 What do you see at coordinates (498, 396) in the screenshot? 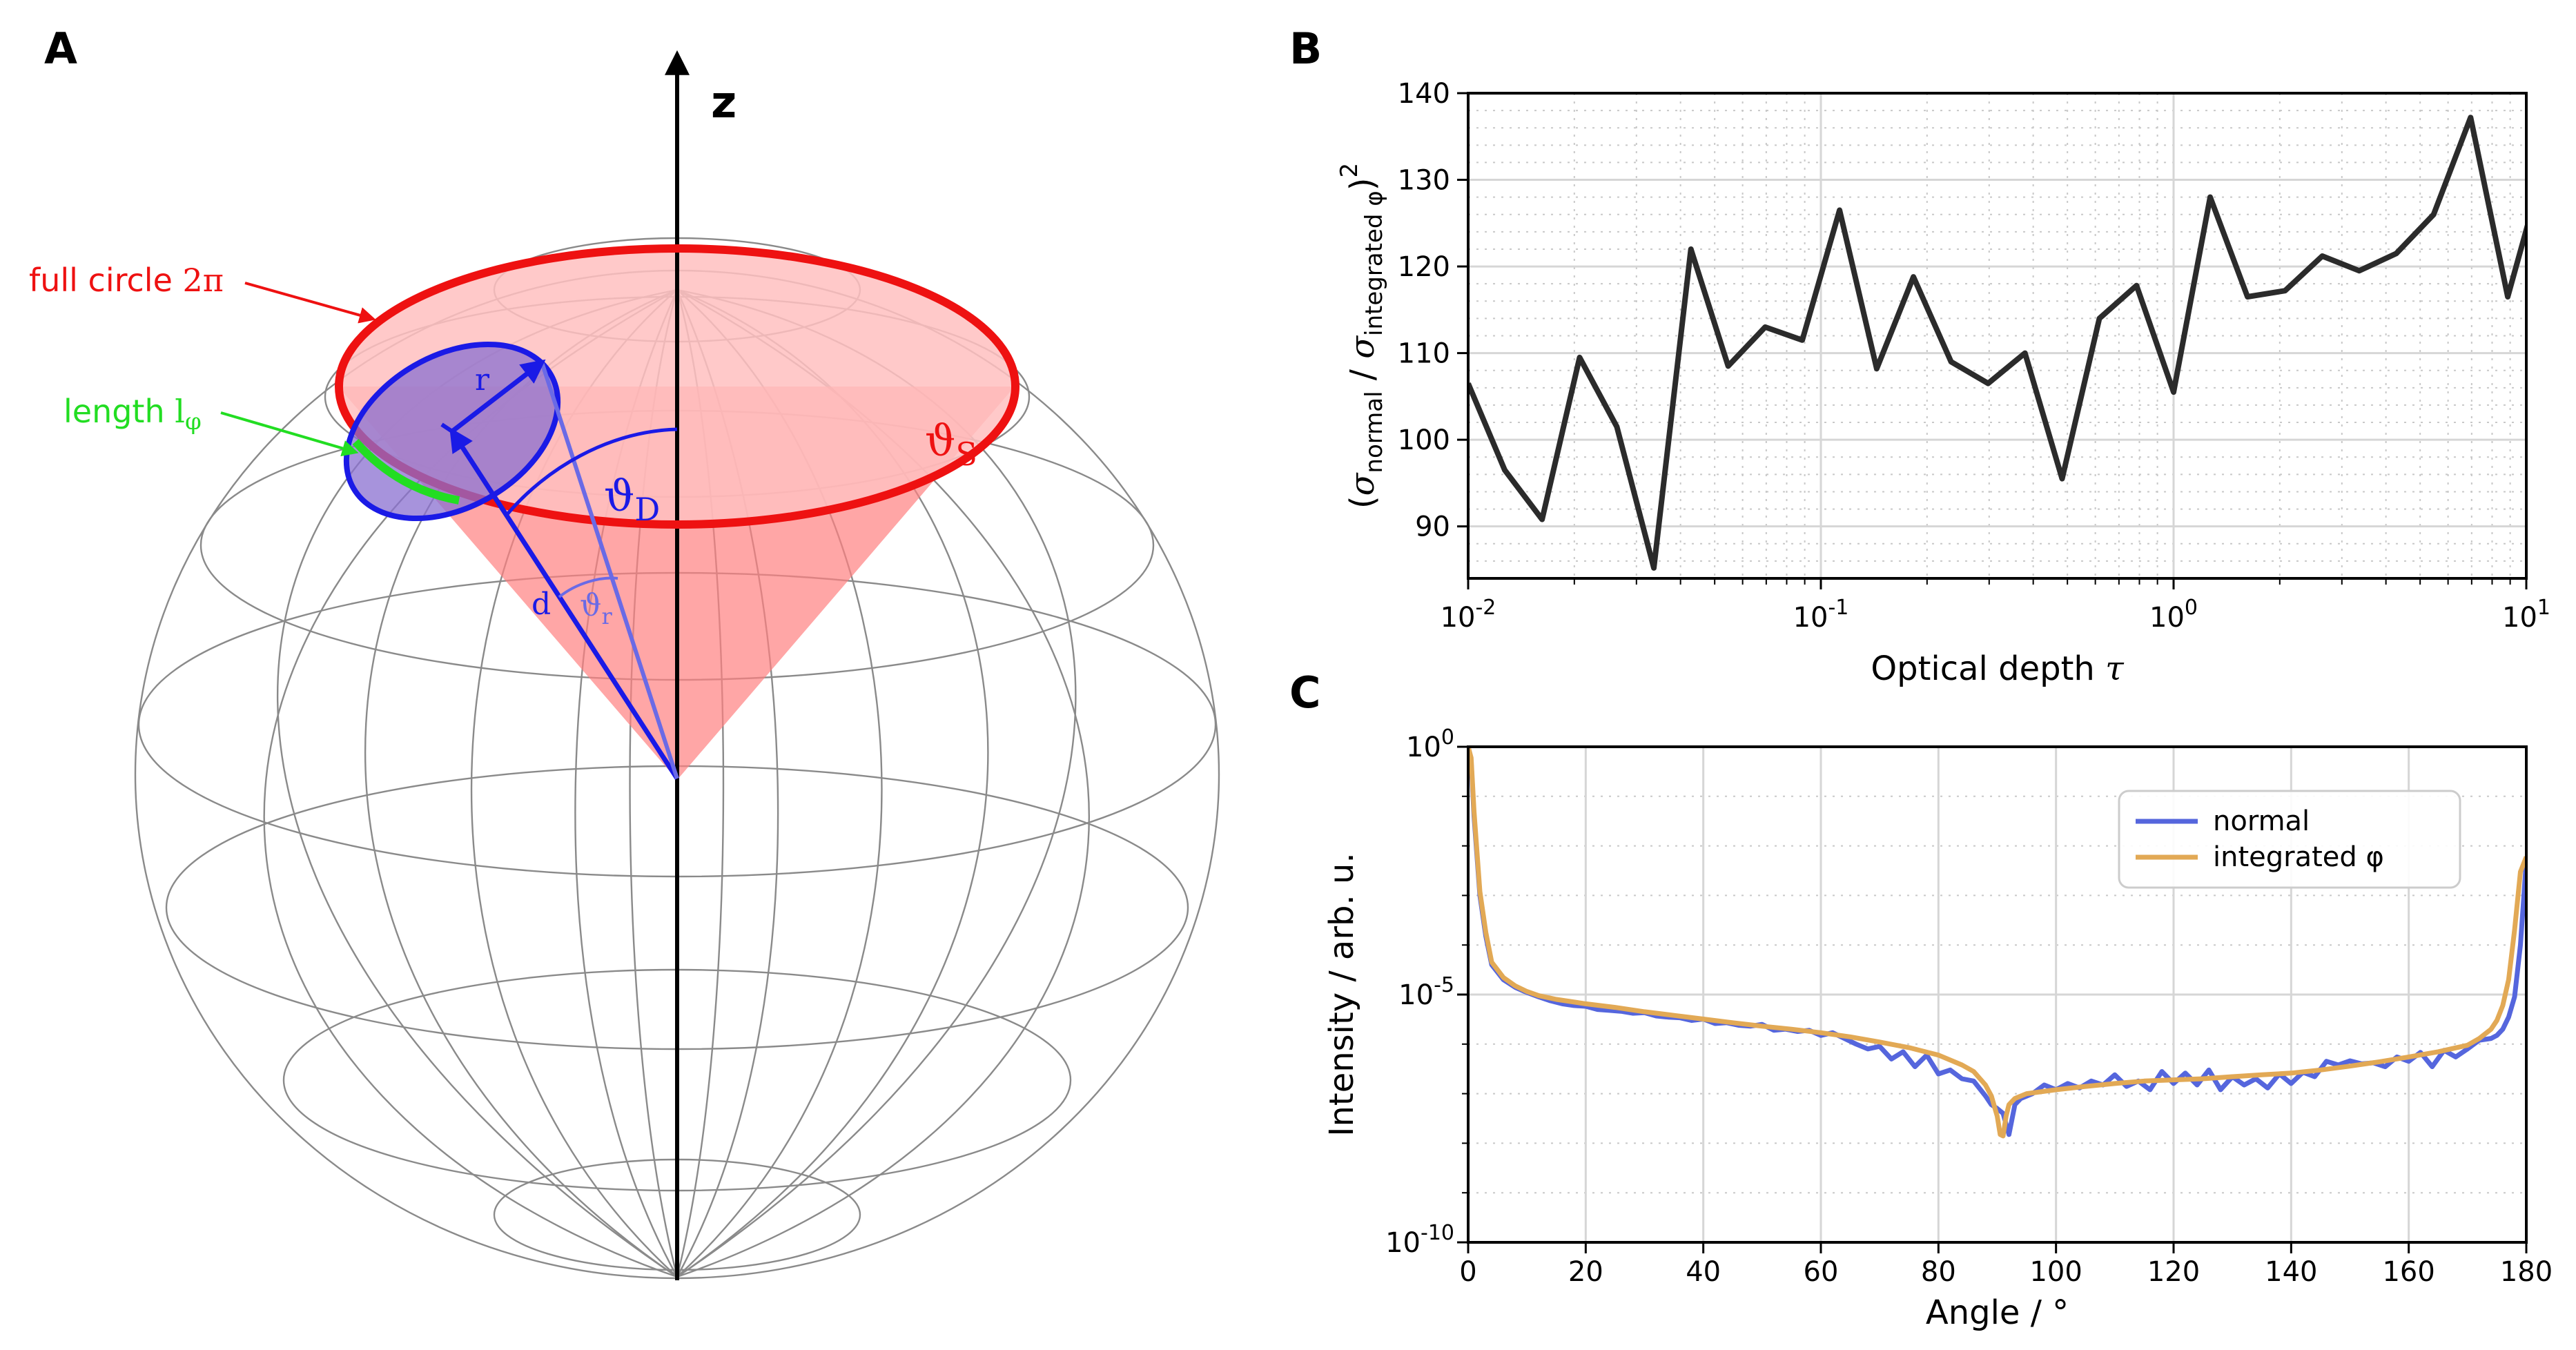
I see `vector-r` at bounding box center [498, 396].